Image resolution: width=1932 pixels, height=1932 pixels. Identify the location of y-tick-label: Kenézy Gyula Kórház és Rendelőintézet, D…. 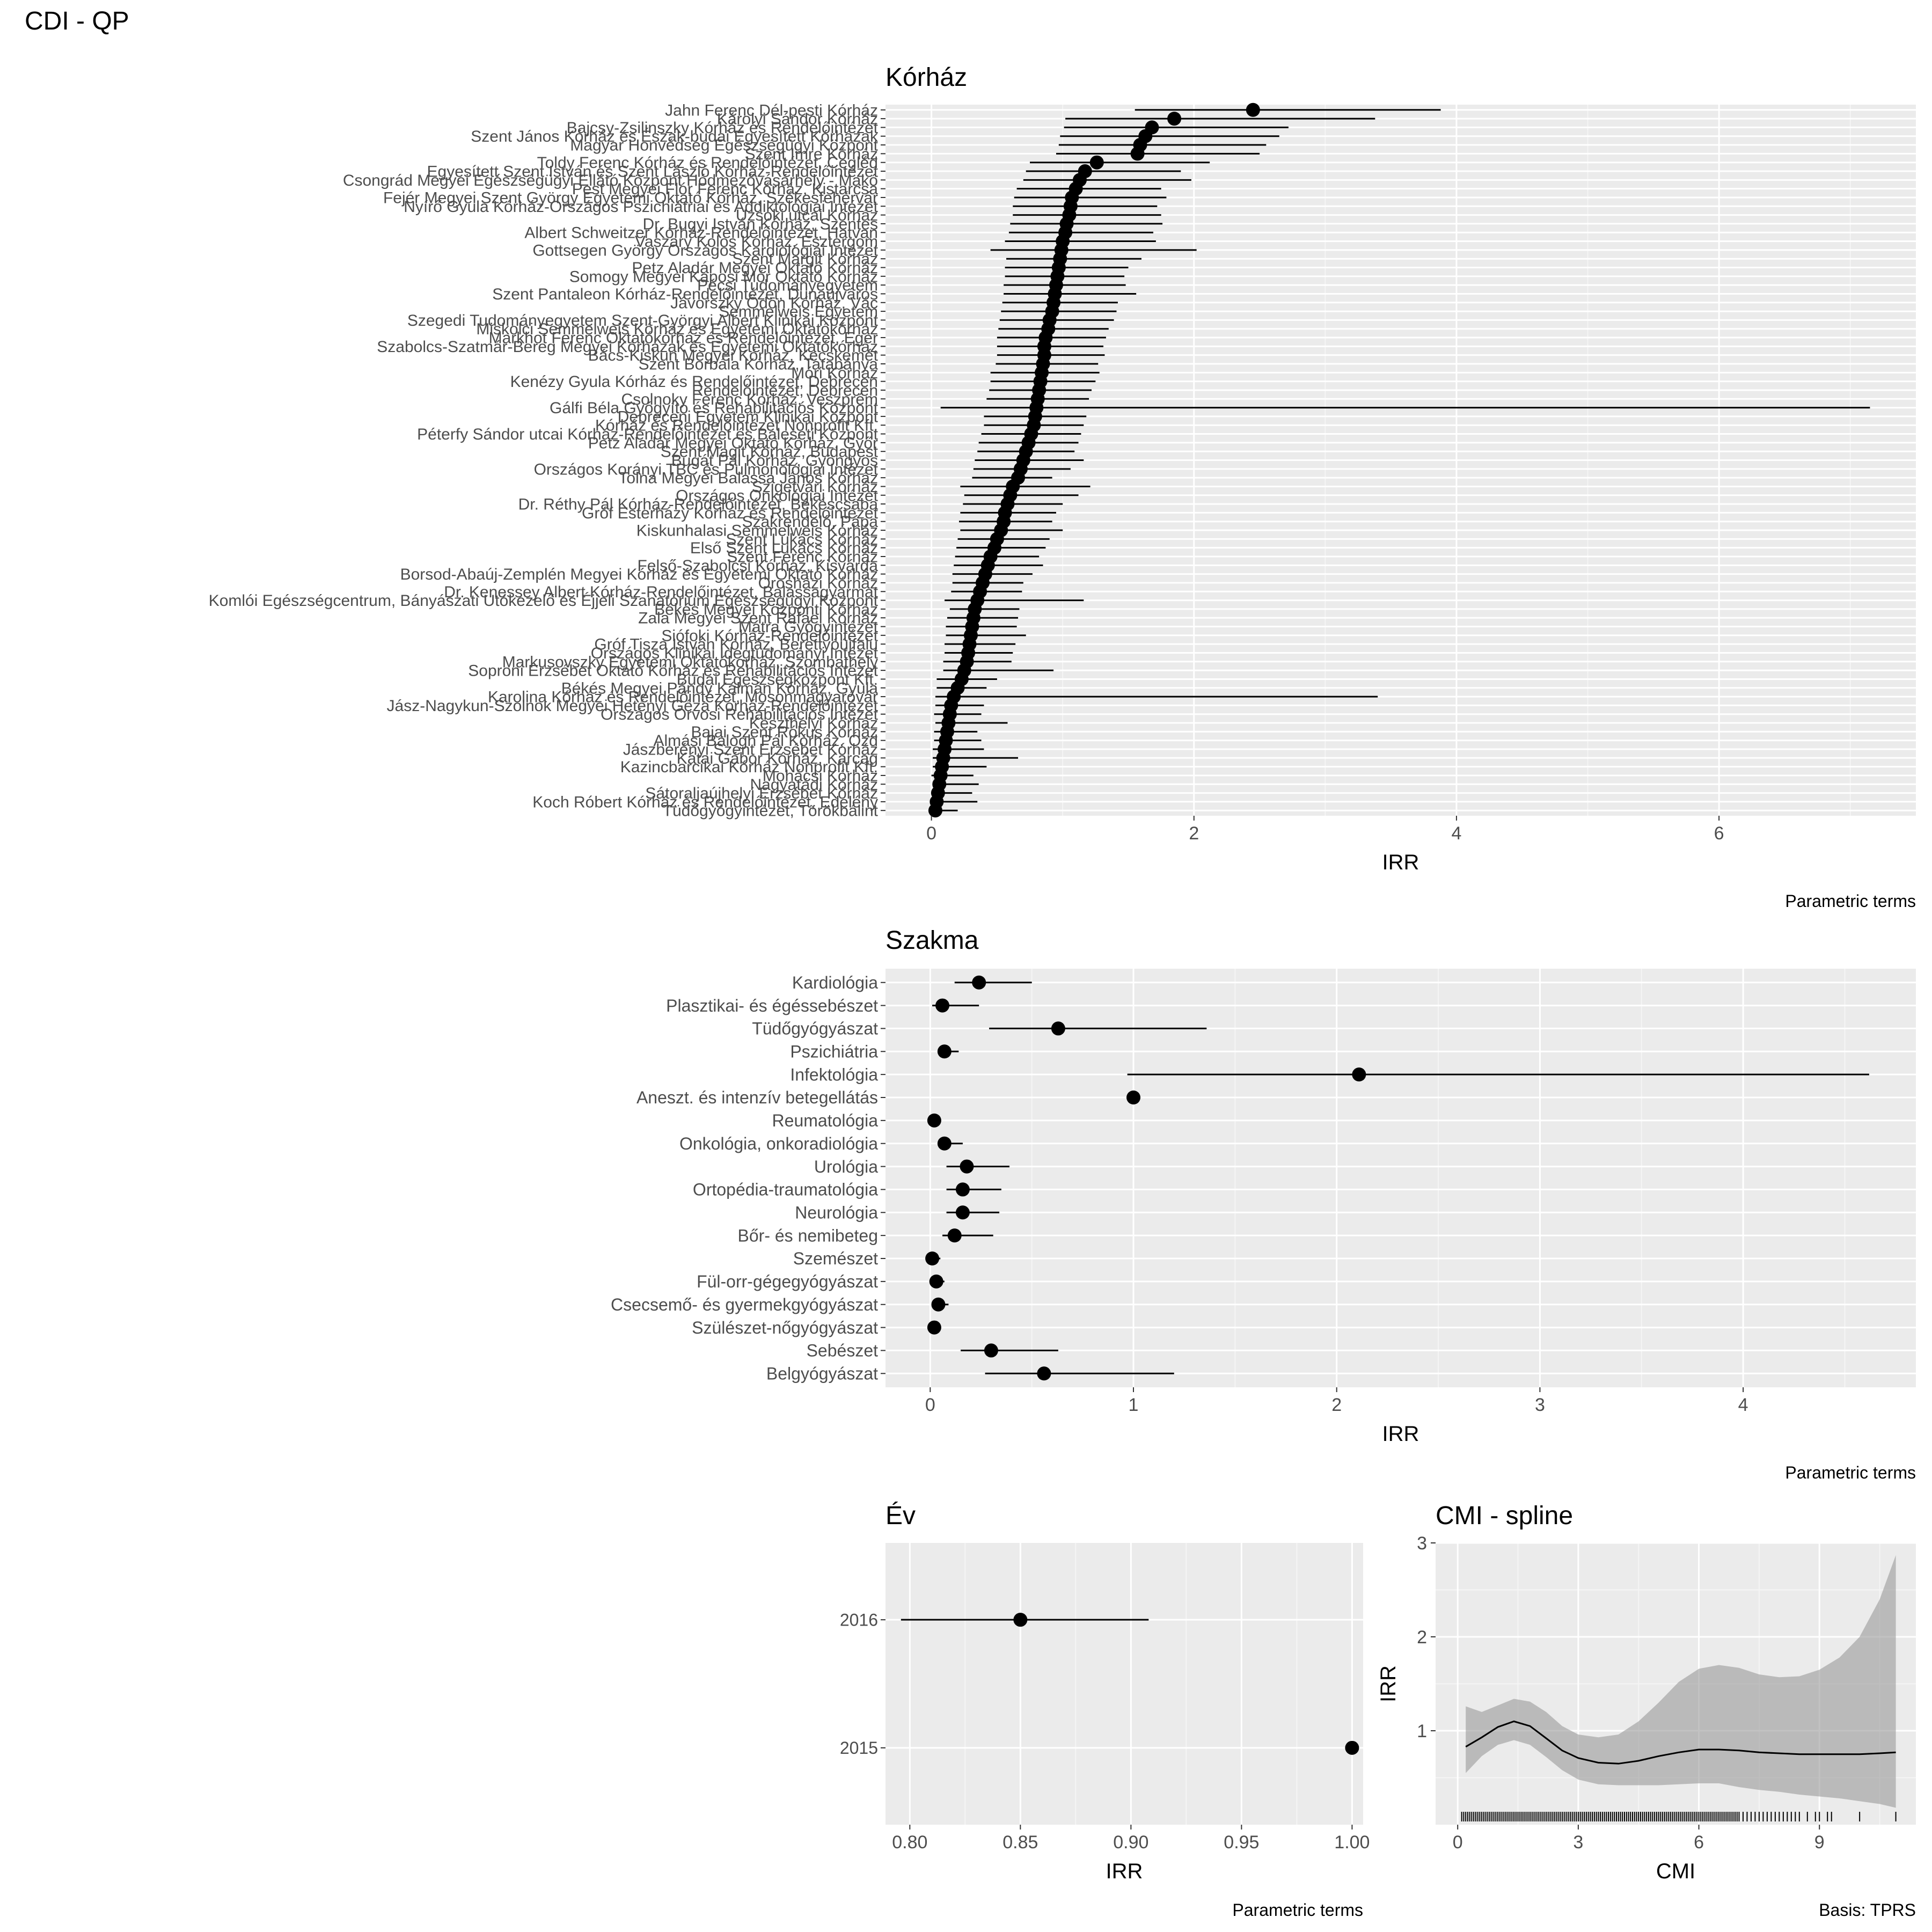
(694, 382).